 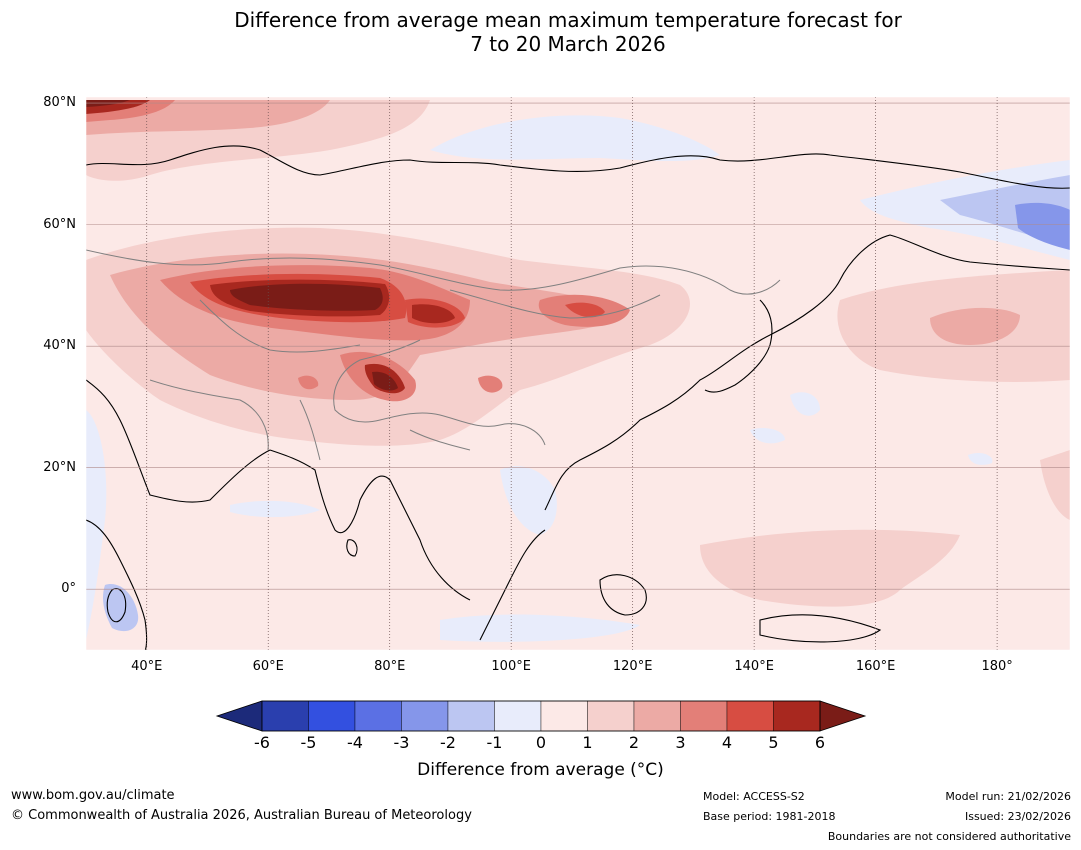 I want to click on colorbar-tick-label: -2, so click(x=448, y=742).